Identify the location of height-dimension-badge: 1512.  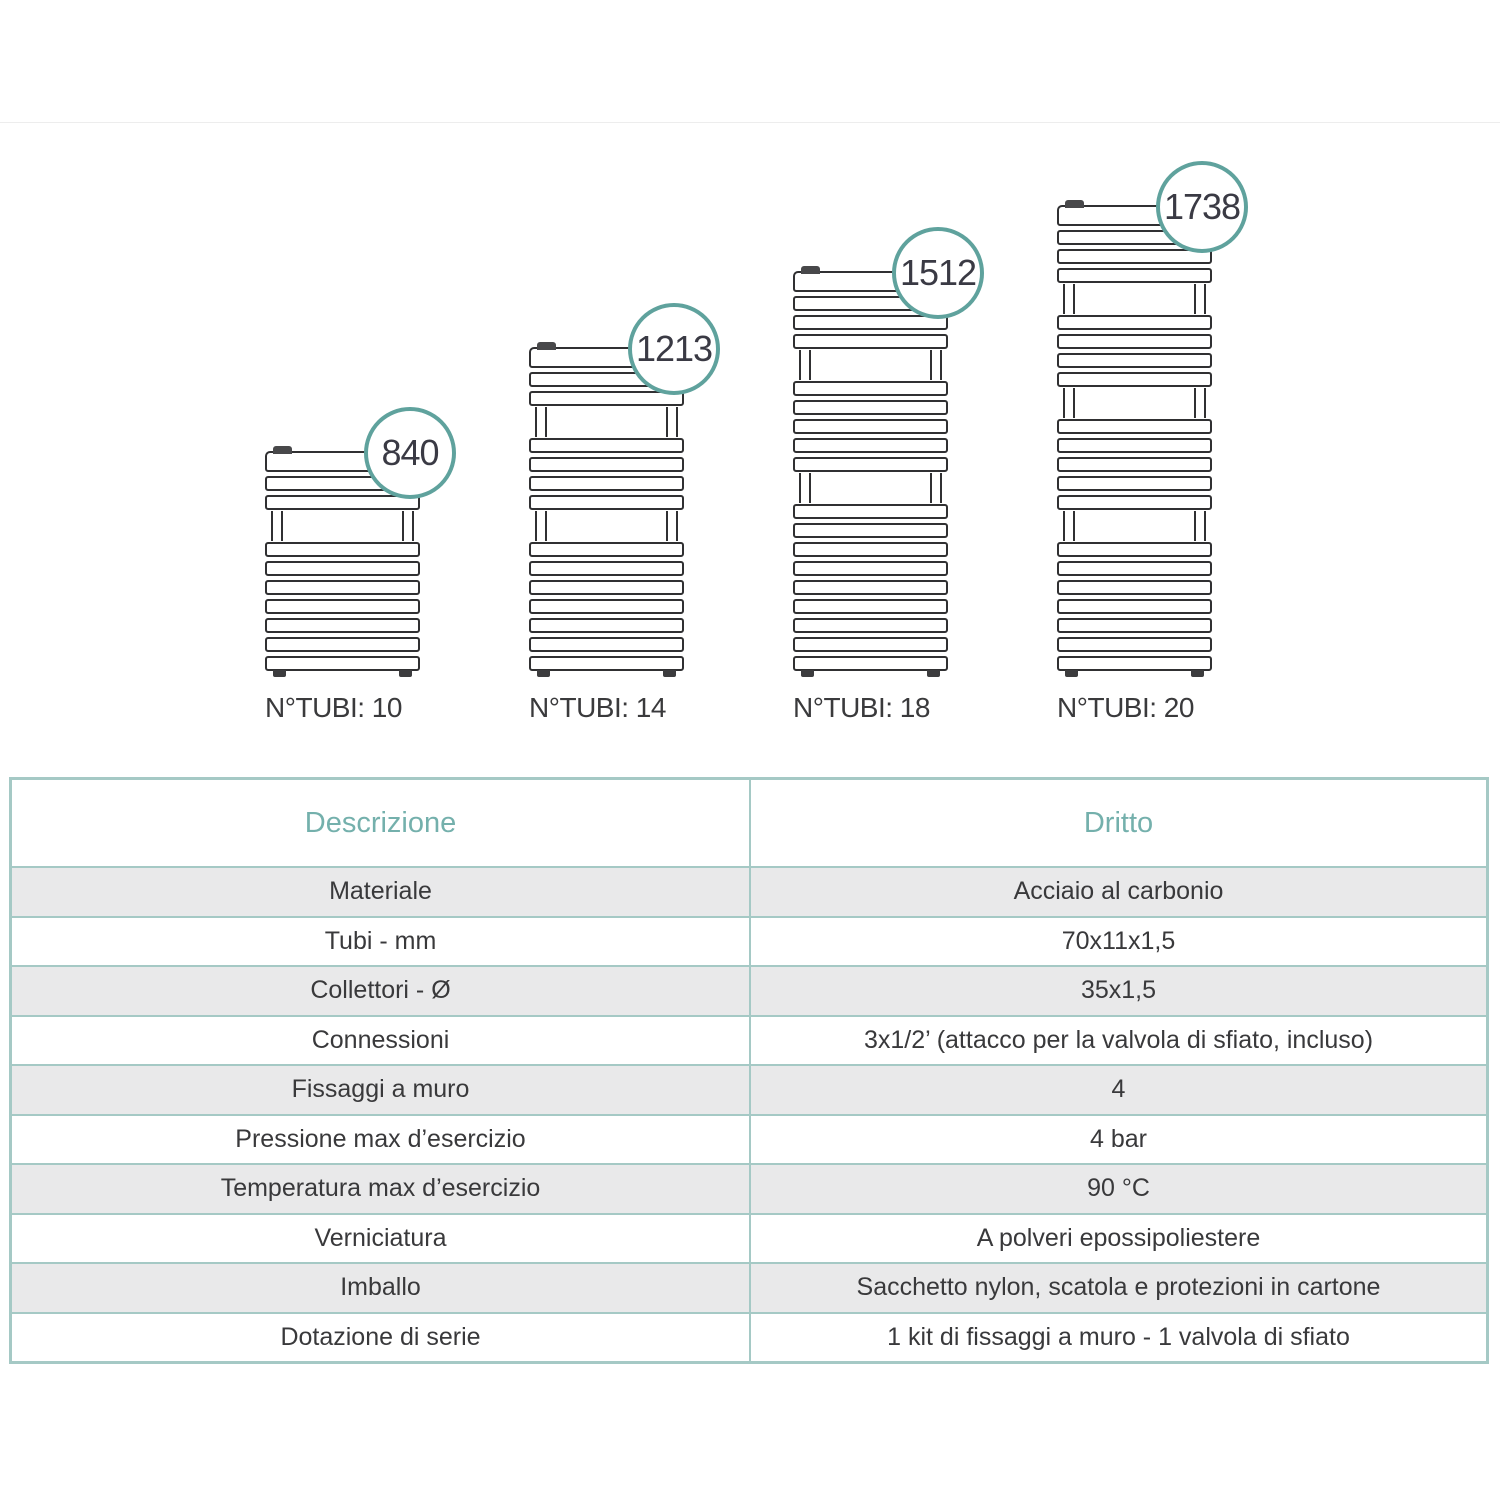
(938, 273).